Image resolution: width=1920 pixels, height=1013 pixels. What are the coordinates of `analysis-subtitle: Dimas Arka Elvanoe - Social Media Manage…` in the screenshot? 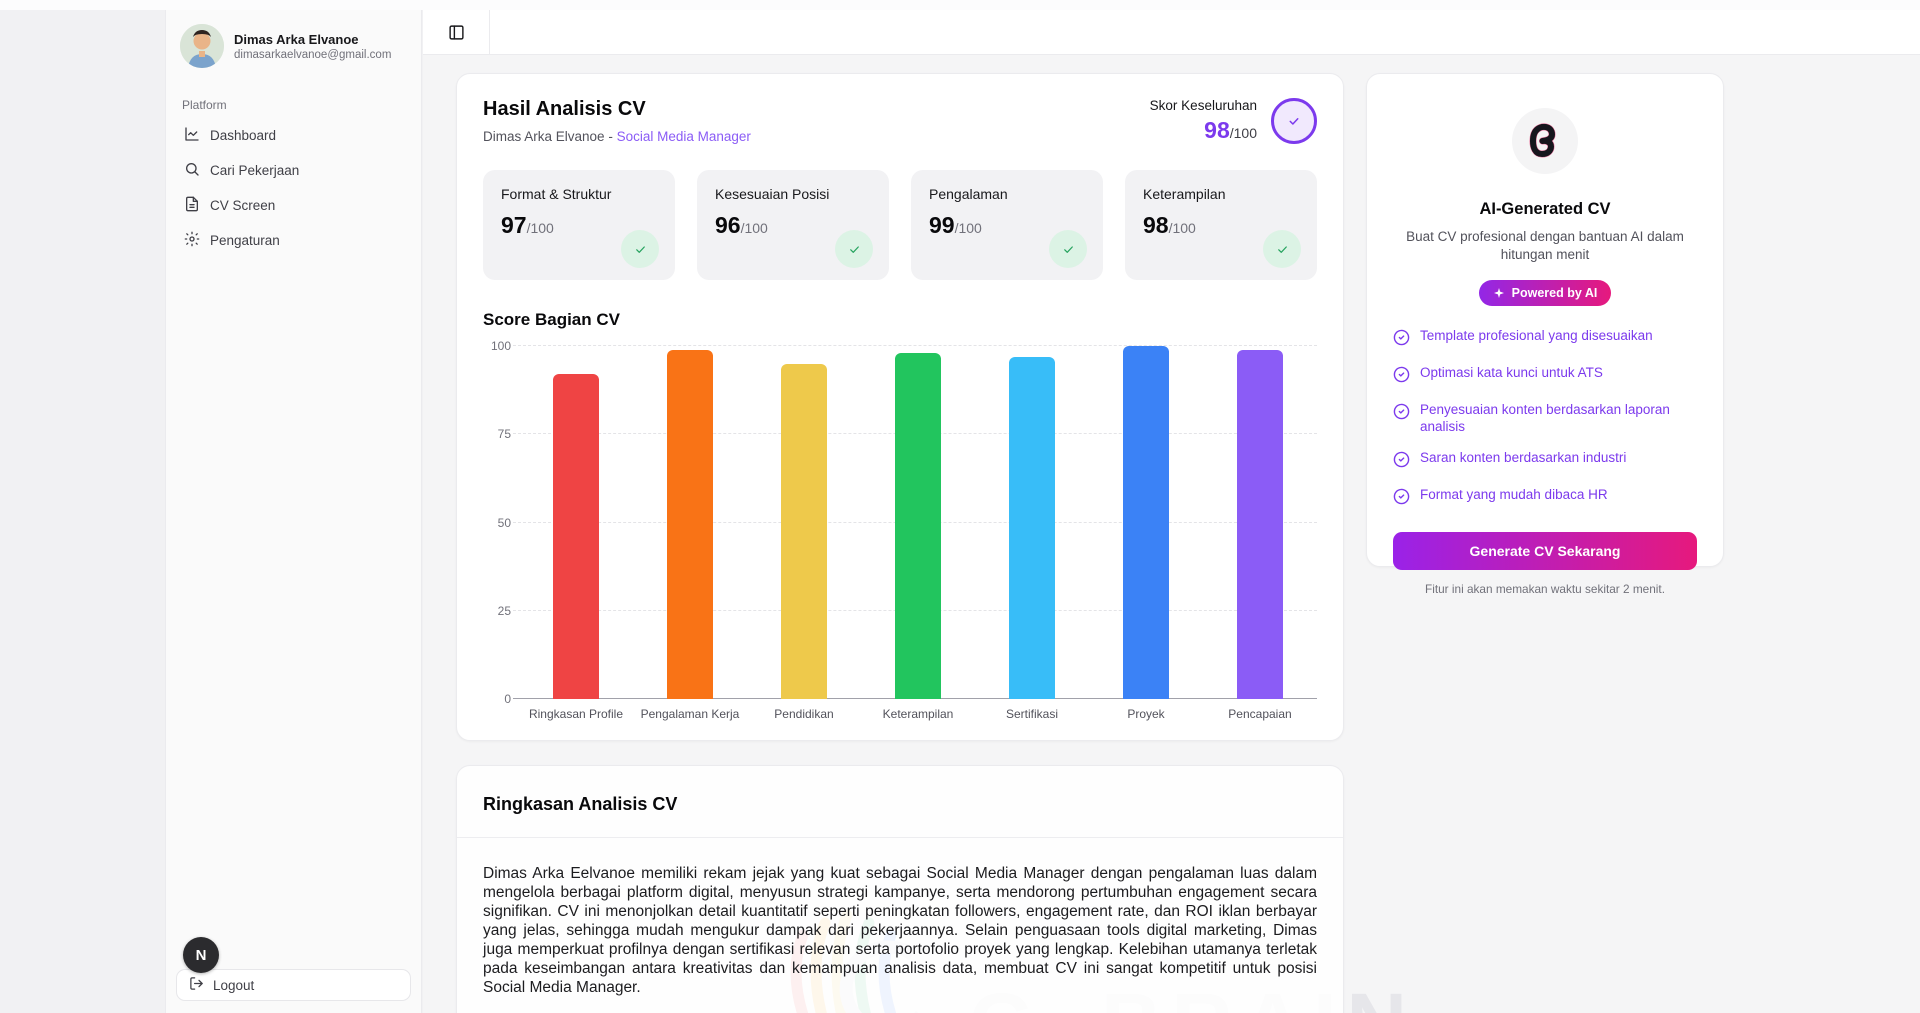 It's located at (617, 136).